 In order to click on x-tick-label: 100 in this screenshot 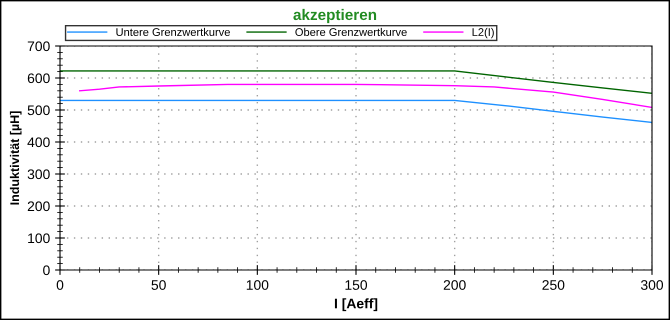, I will do `click(257, 285)`.